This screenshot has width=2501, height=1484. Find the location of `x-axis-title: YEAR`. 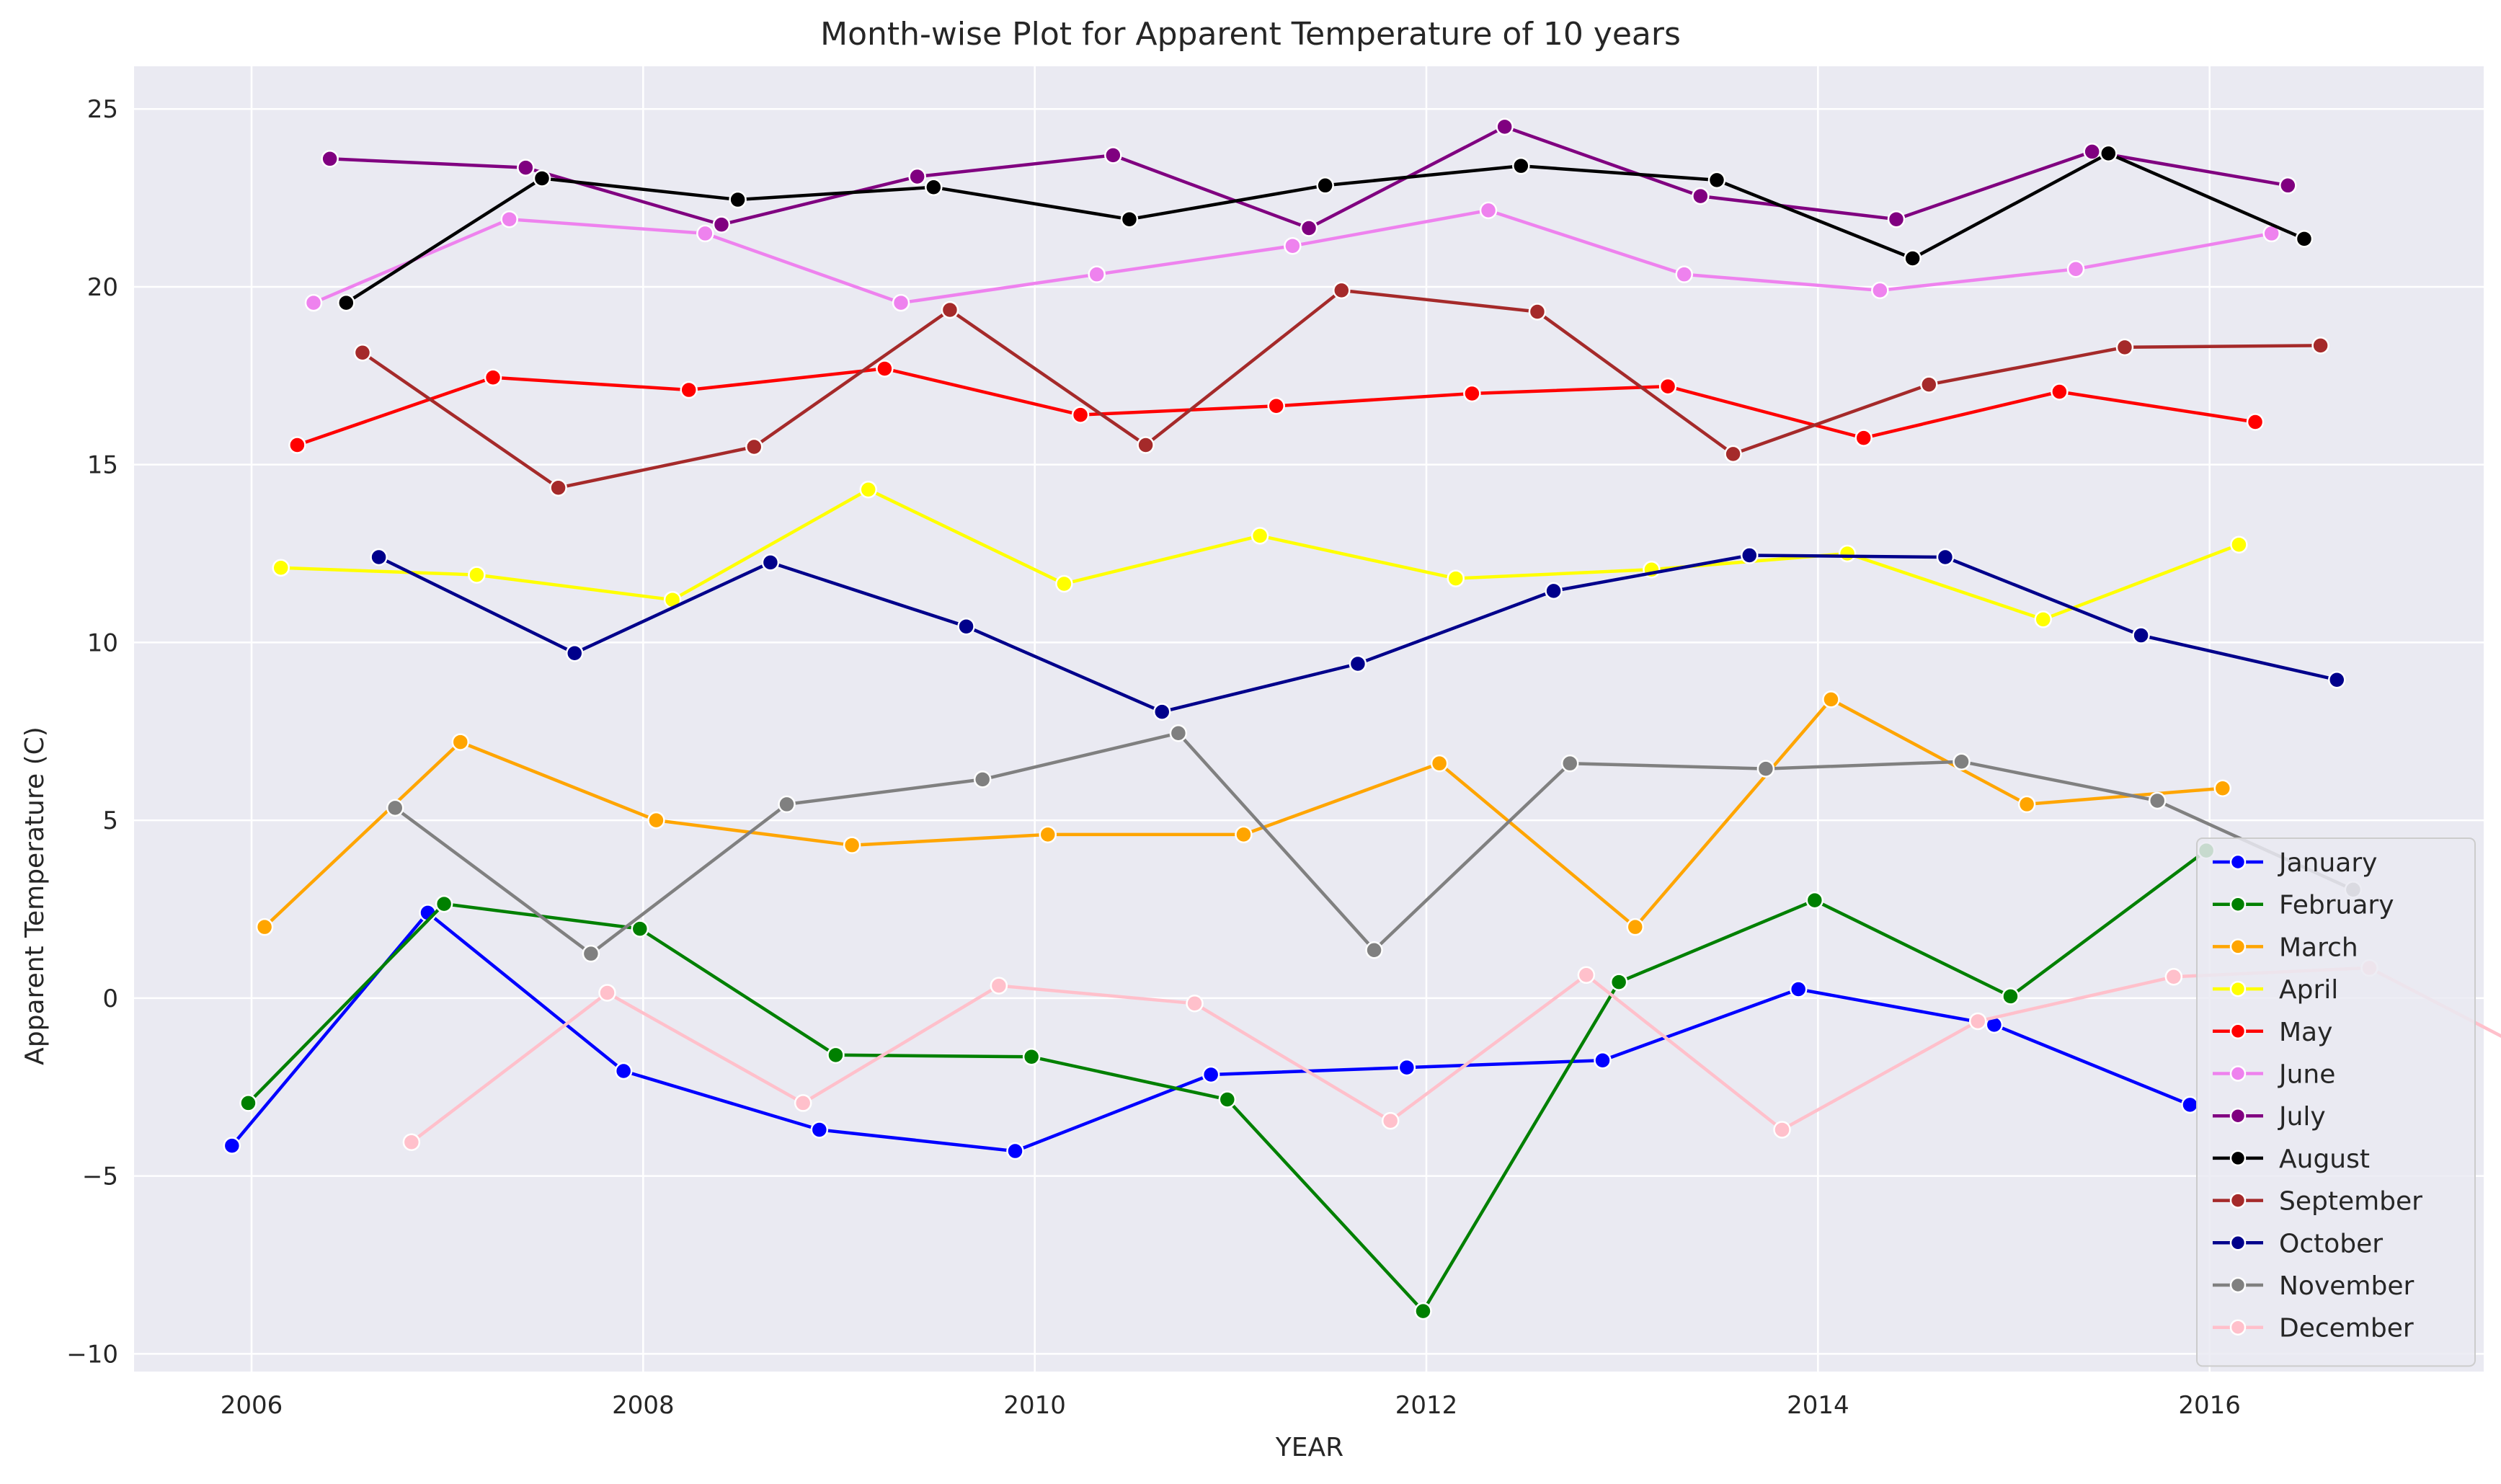

x-axis-title: YEAR is located at coordinates (1309, 1447).